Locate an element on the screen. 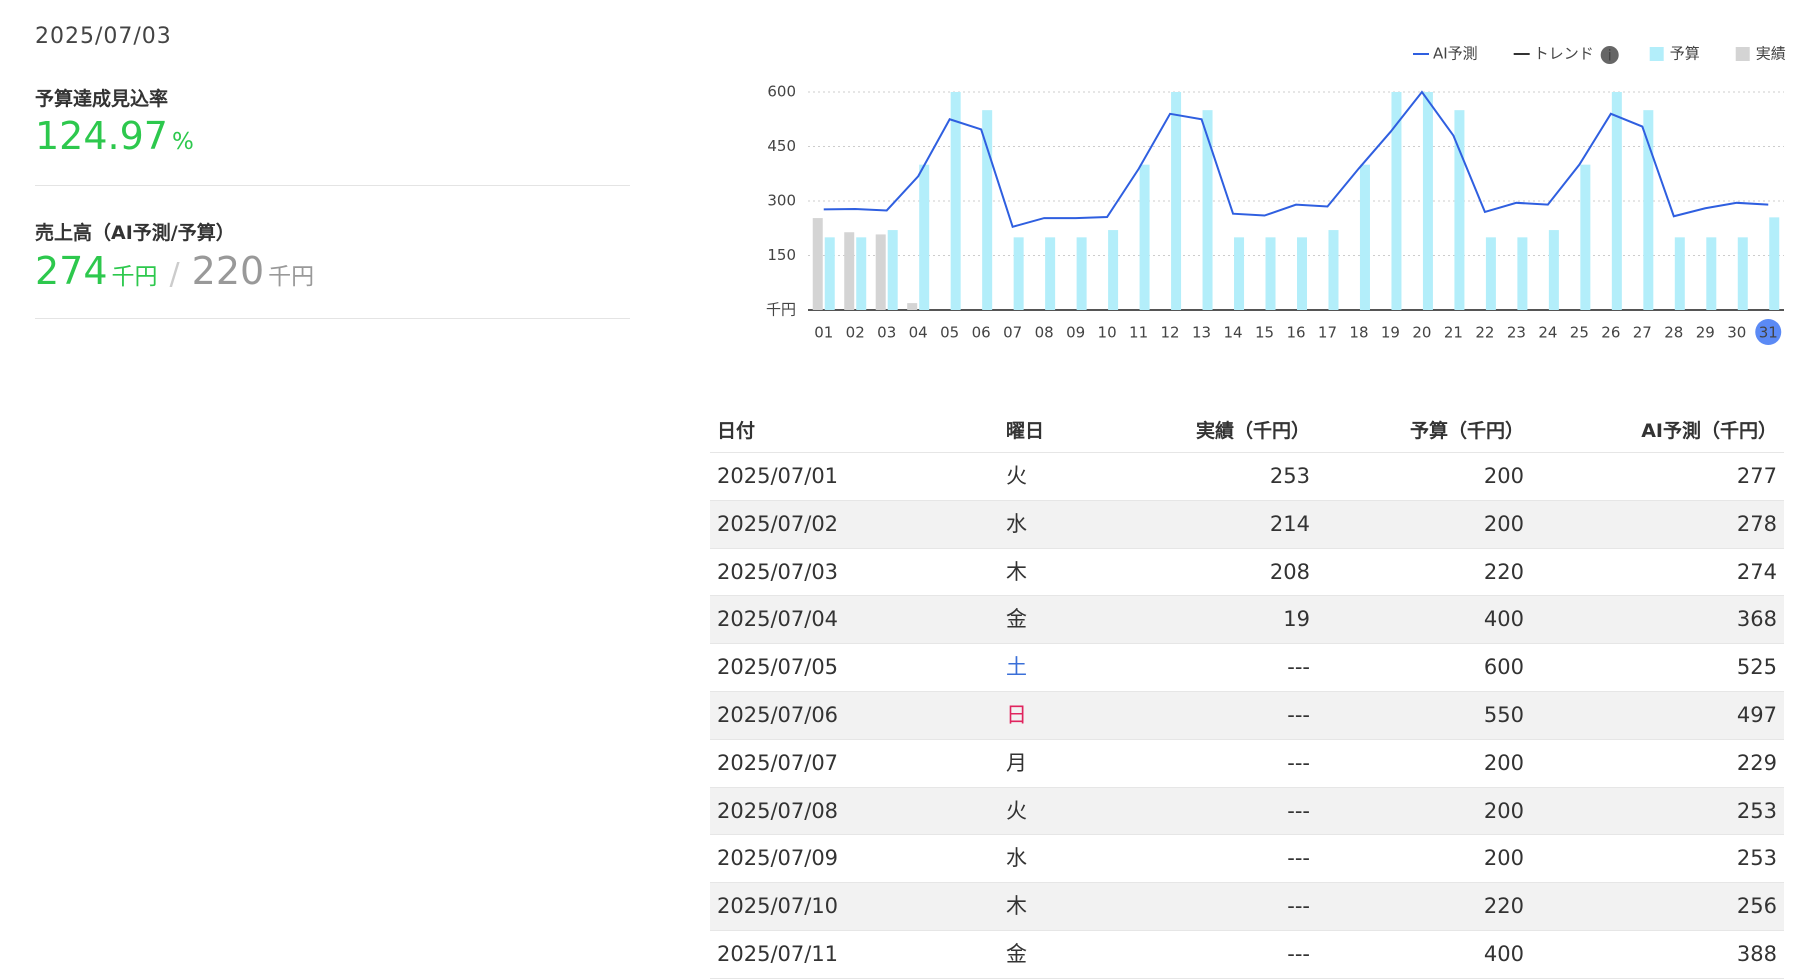  table-cell: 2025/07/05 is located at coordinates (778, 667).